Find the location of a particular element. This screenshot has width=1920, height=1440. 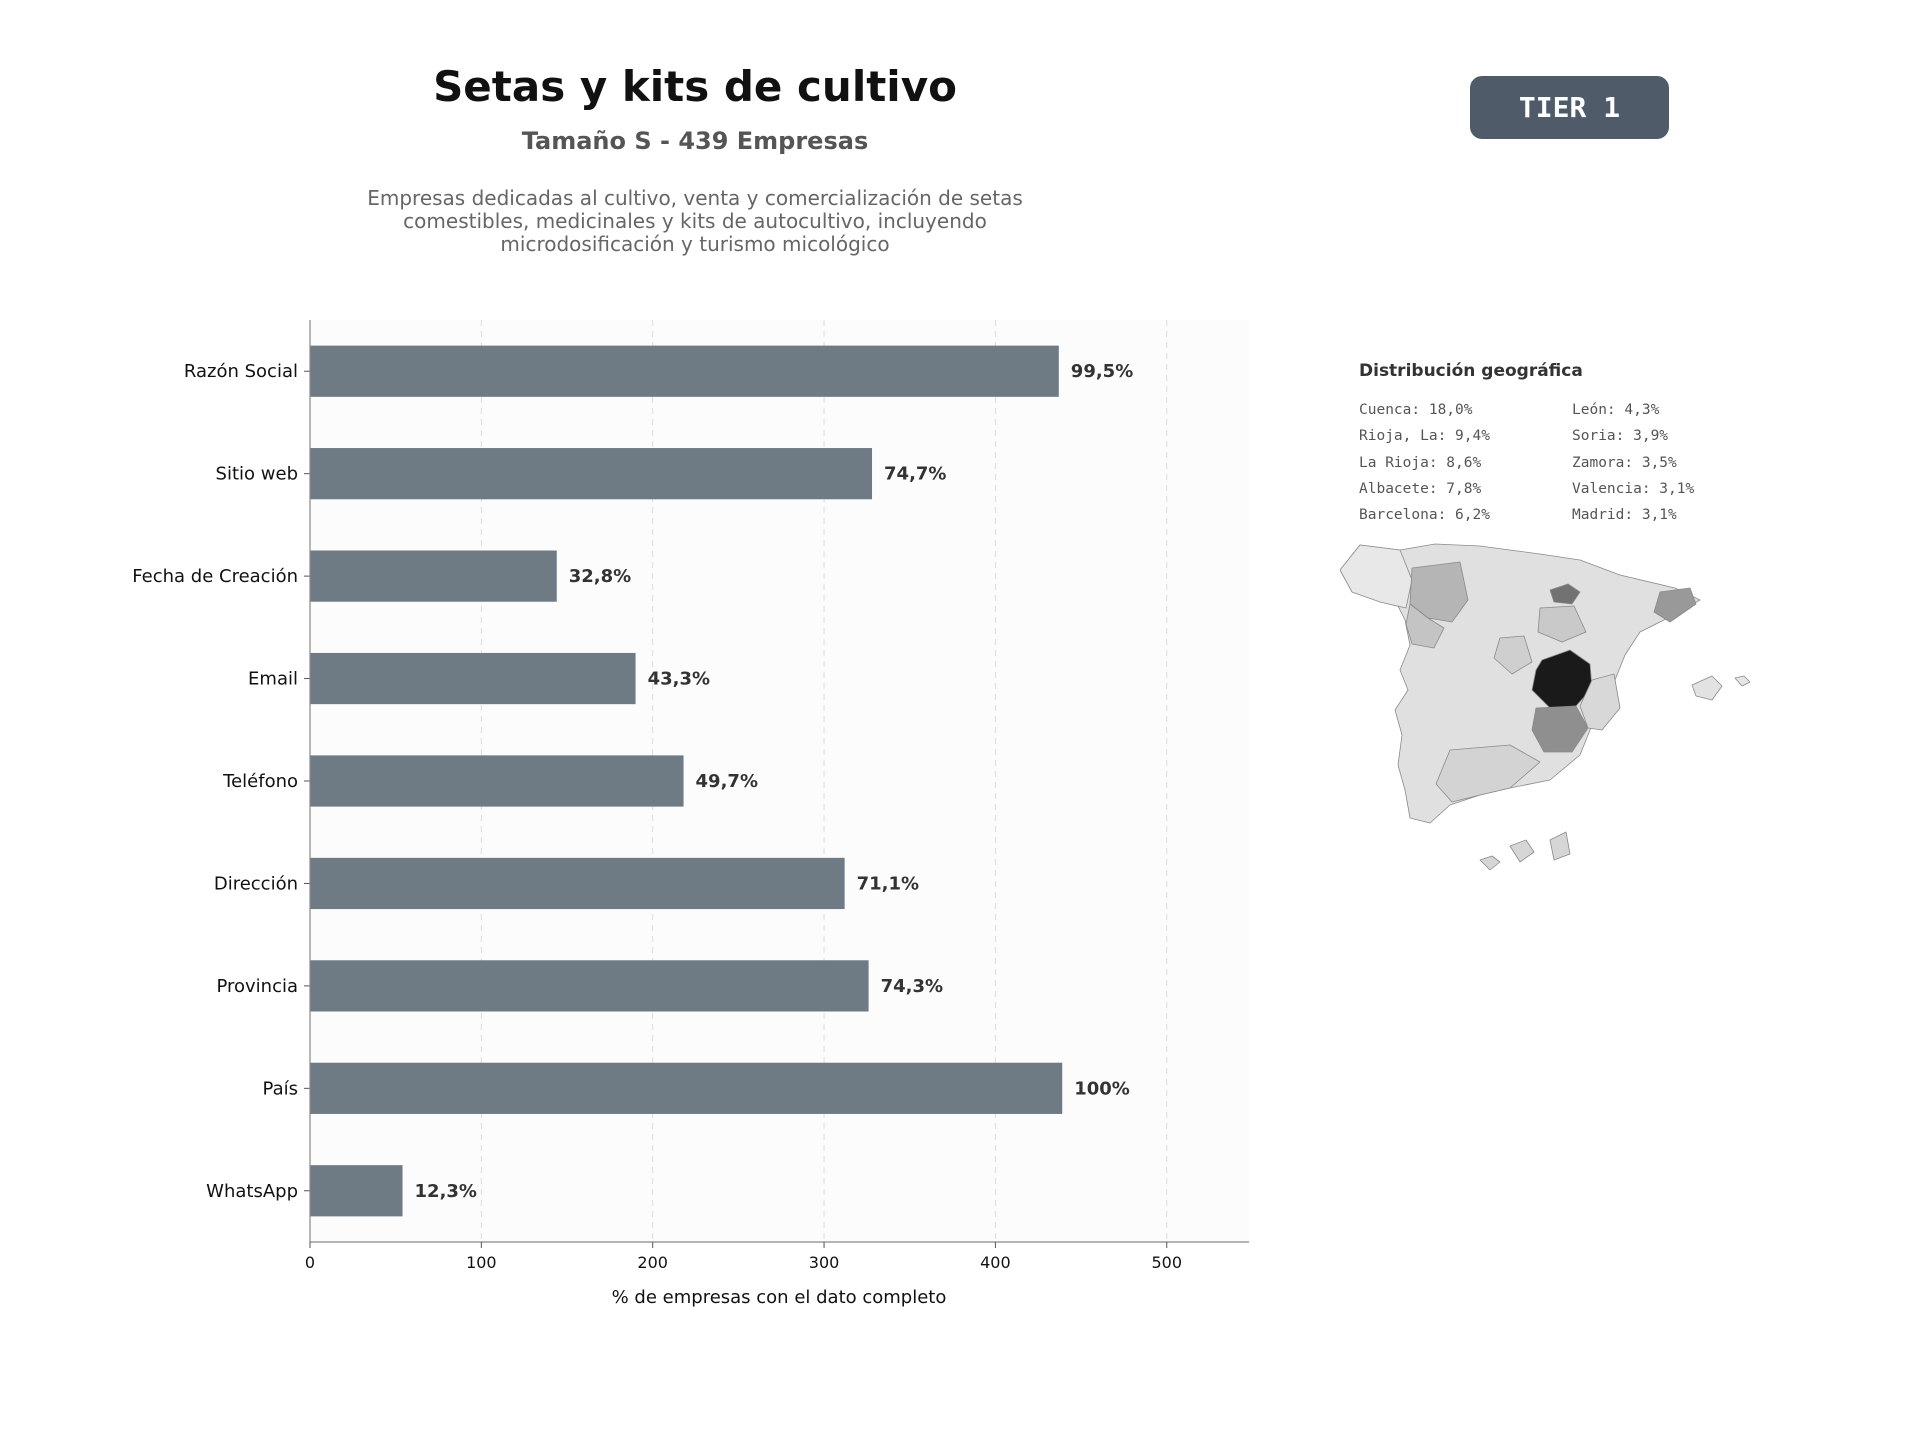

geo-title: Distribución geográfica is located at coordinates (1471, 371).